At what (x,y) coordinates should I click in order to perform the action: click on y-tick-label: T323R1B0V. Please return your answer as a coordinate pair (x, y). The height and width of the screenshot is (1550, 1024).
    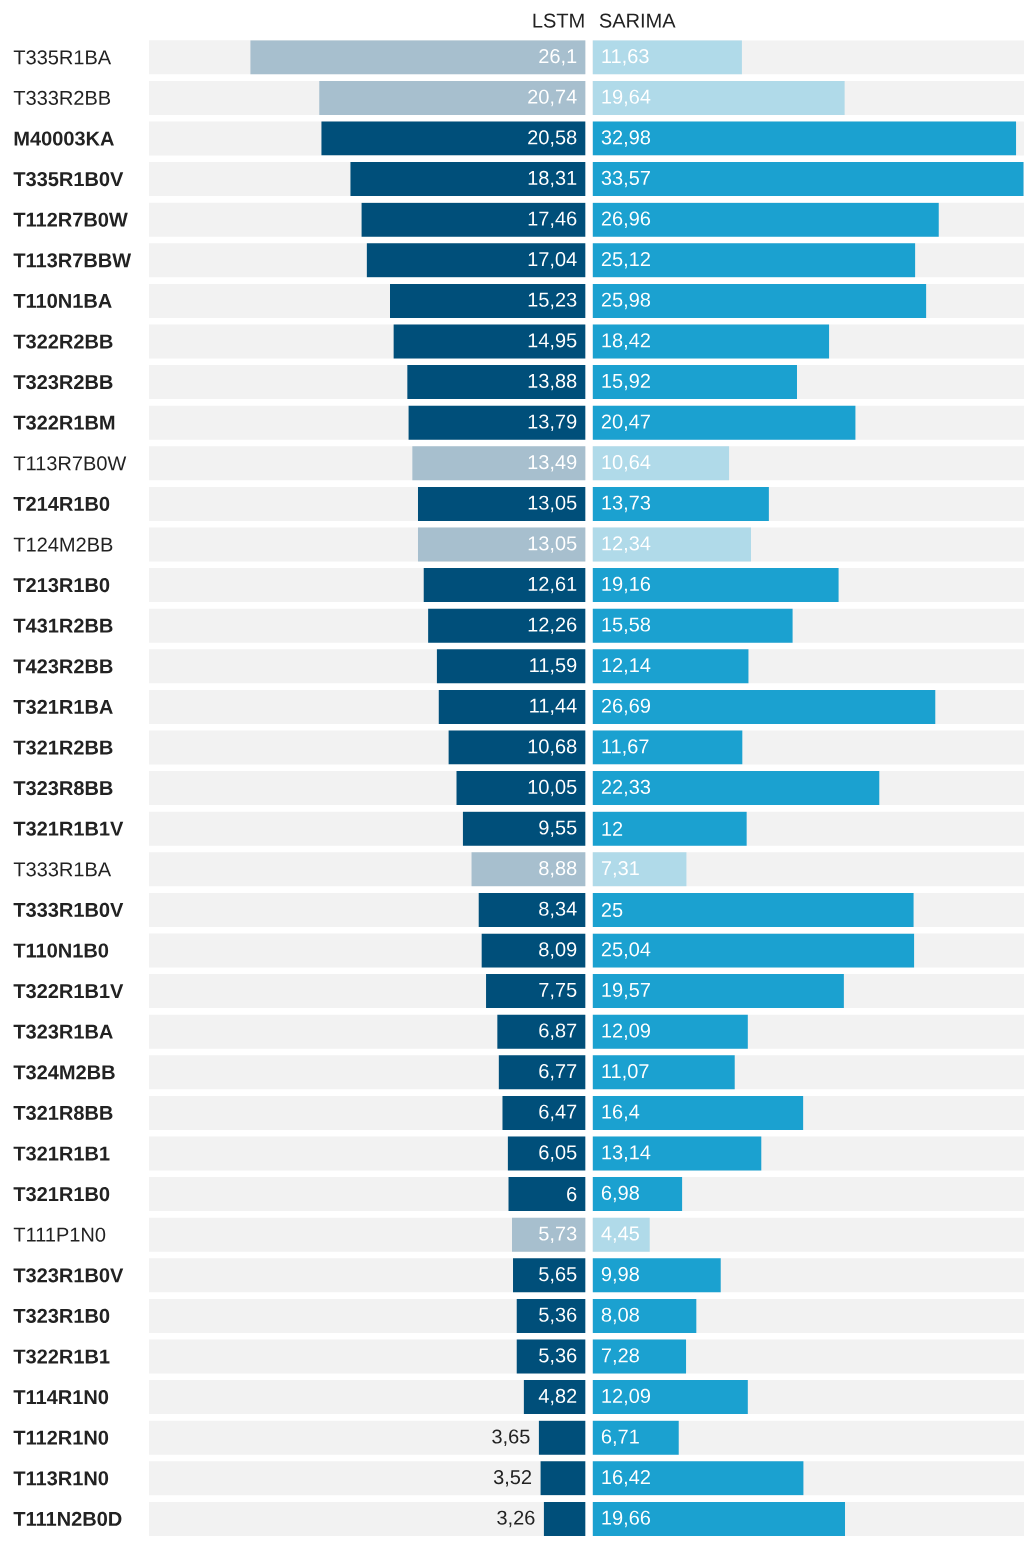
    Looking at the image, I should click on (68, 1275).